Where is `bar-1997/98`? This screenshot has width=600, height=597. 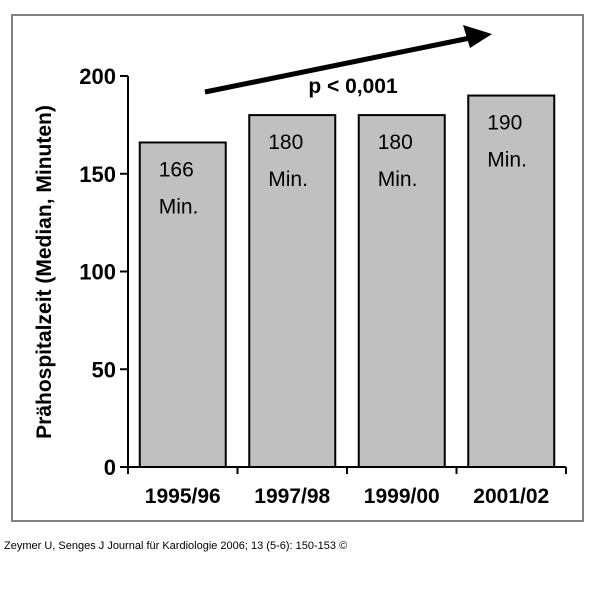
bar-1997/98 is located at coordinates (292, 291).